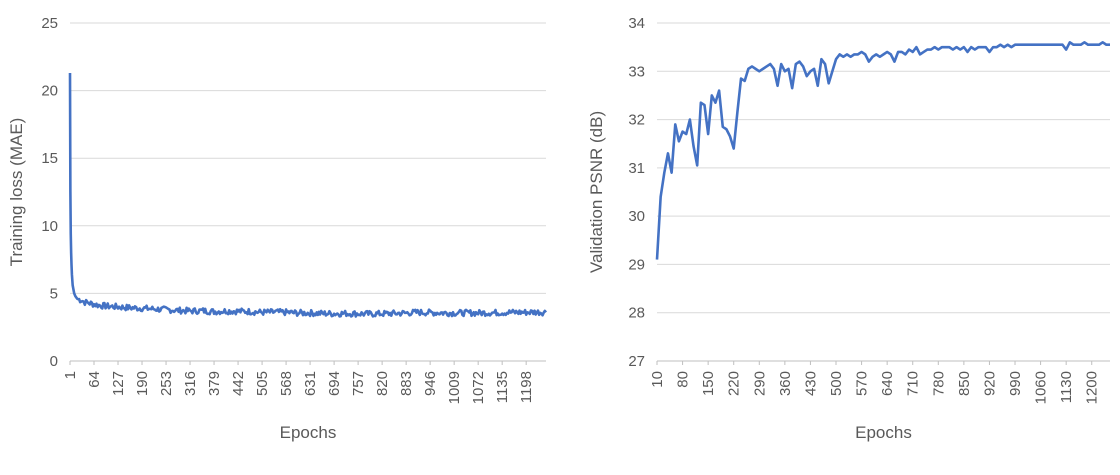 The height and width of the screenshot is (475, 1120). Describe the element at coordinates (454, 387) in the screenshot. I see `x-tick-label: 1009` at that location.